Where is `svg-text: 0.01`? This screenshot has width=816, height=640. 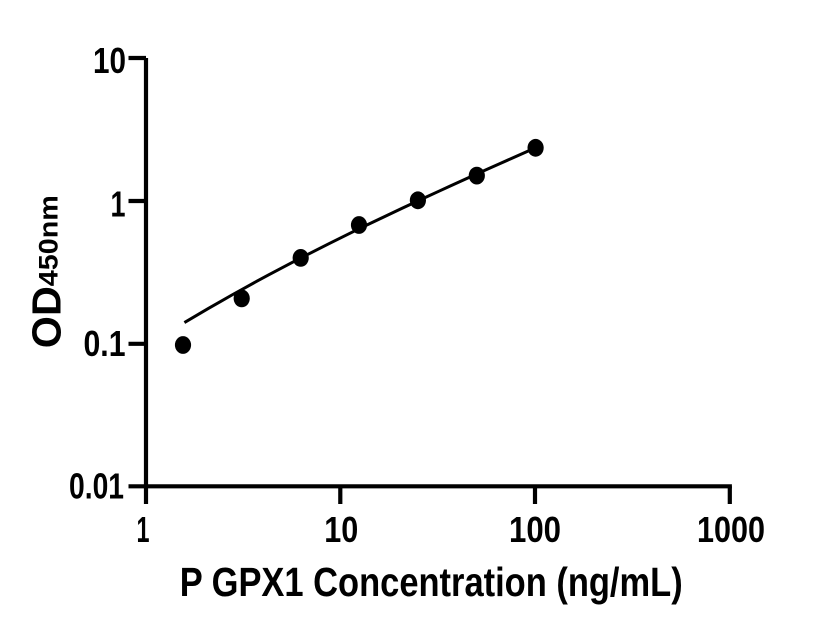 svg-text: 0.01 is located at coordinates (96, 486).